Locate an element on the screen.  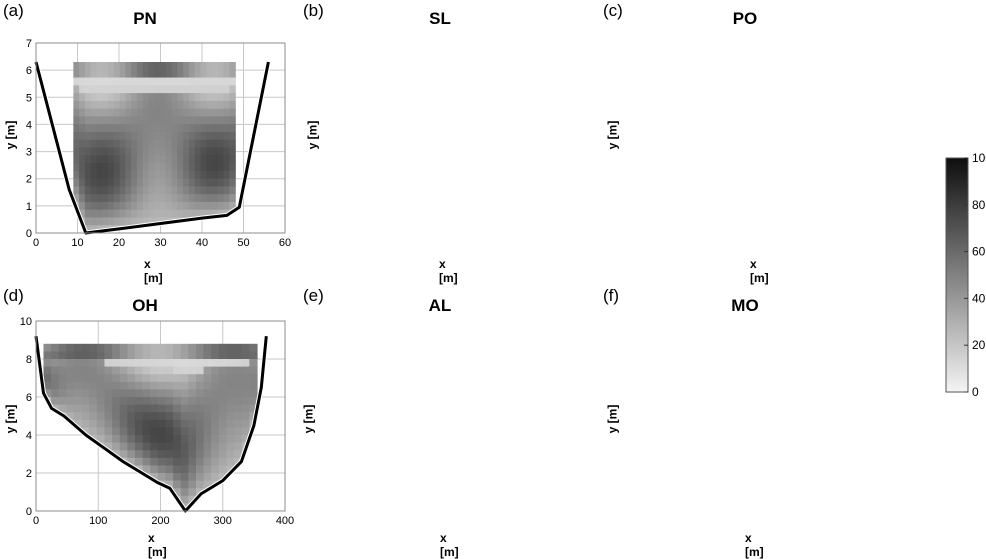
panel-label: (a) is located at coordinates (13, 10).